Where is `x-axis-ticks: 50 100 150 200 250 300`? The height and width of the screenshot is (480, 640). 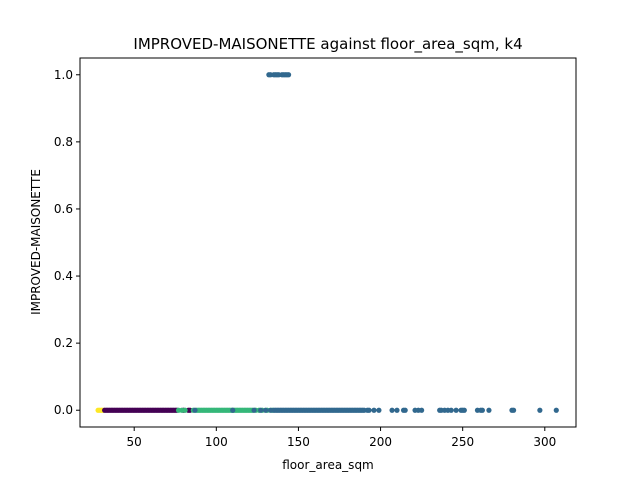 x-axis-ticks: 50 100 150 200 250 300 is located at coordinates (341, 438).